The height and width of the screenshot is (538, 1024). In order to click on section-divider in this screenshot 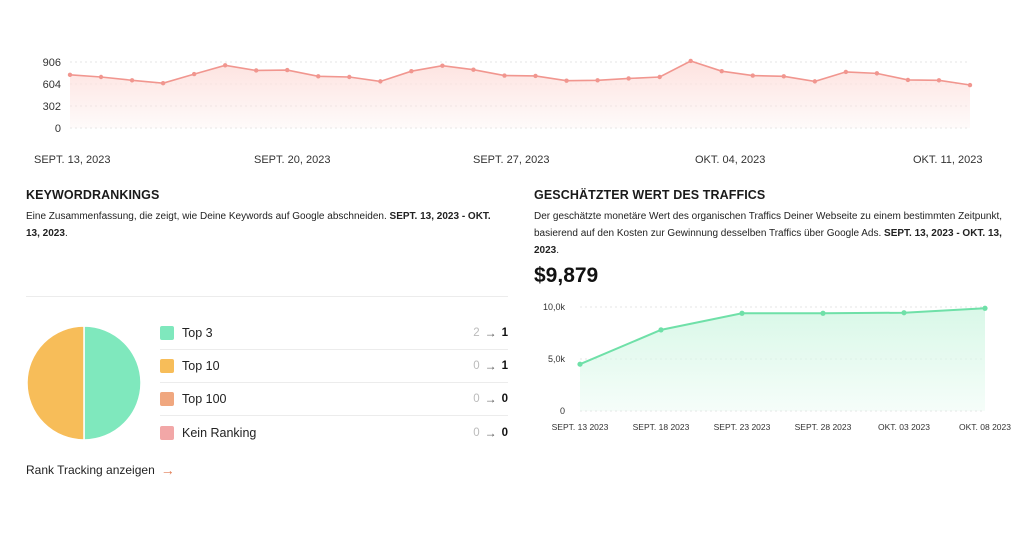, I will do `click(267, 296)`.